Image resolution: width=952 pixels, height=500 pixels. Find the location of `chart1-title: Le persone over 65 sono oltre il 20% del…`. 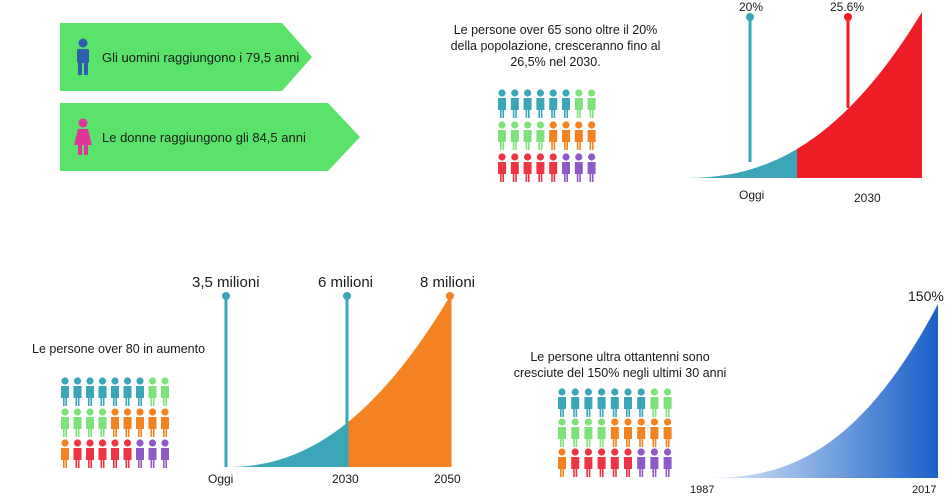

chart1-title: Le persone over 65 sono oltre il 20% del… is located at coordinates (555, 46).